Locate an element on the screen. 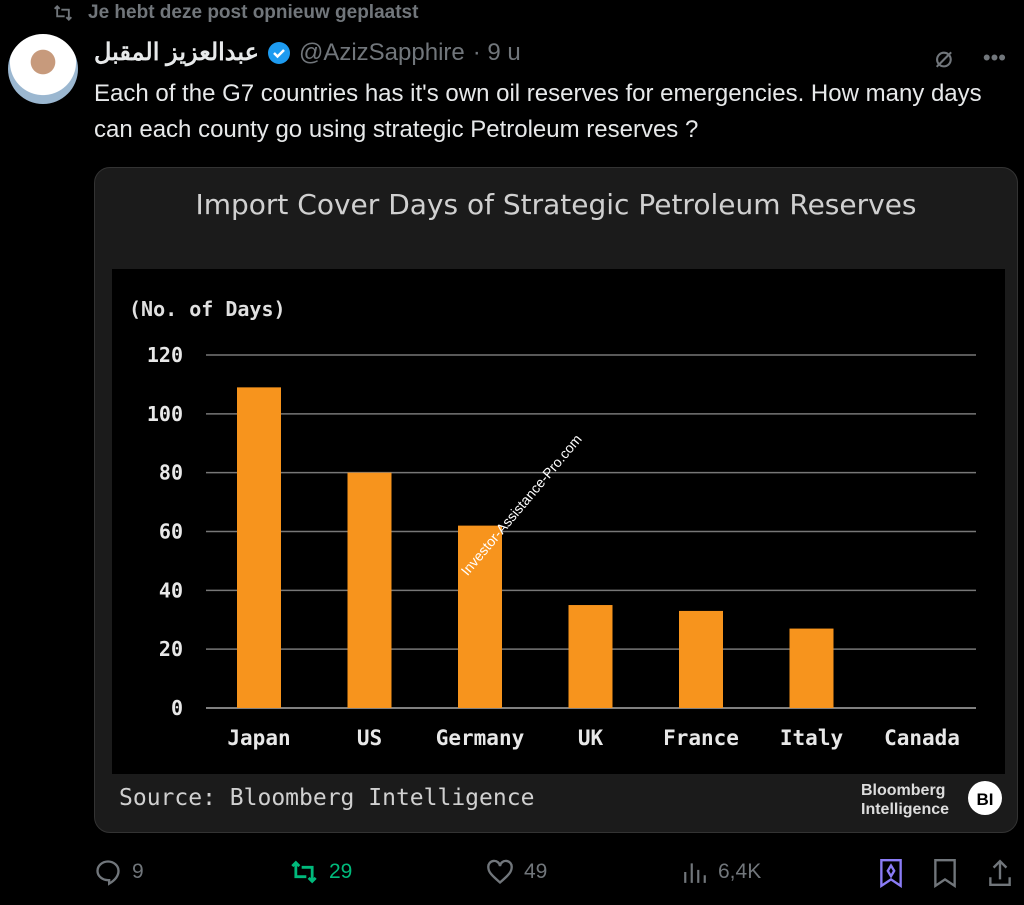  views-button: 6,4K is located at coordinates (721, 872).